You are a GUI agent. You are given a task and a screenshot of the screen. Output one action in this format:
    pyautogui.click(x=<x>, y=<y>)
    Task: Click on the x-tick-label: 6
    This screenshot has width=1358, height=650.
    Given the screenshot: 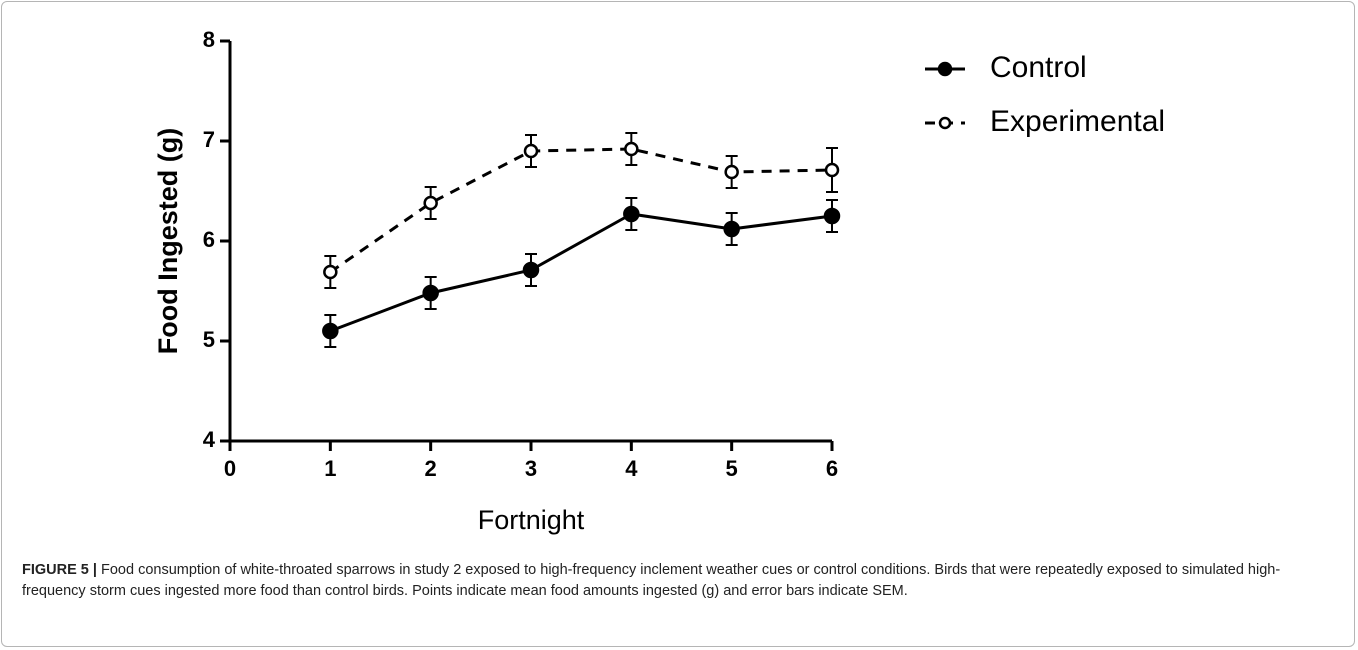 What is the action you would take?
    pyautogui.click(x=832, y=468)
    